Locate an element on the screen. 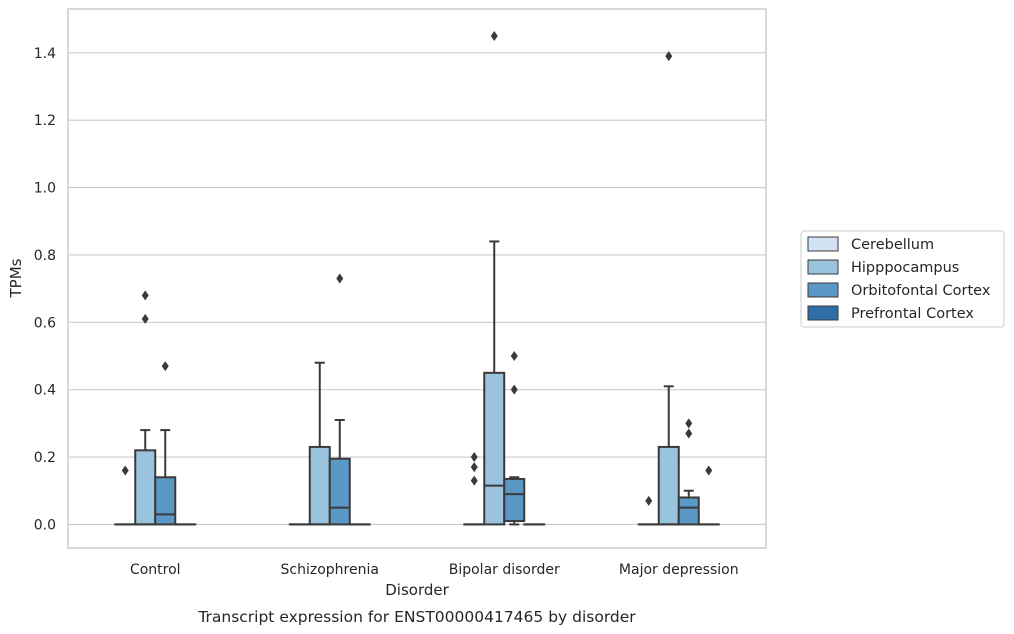  x-tick-label: Schizophrenia is located at coordinates (330, 570).